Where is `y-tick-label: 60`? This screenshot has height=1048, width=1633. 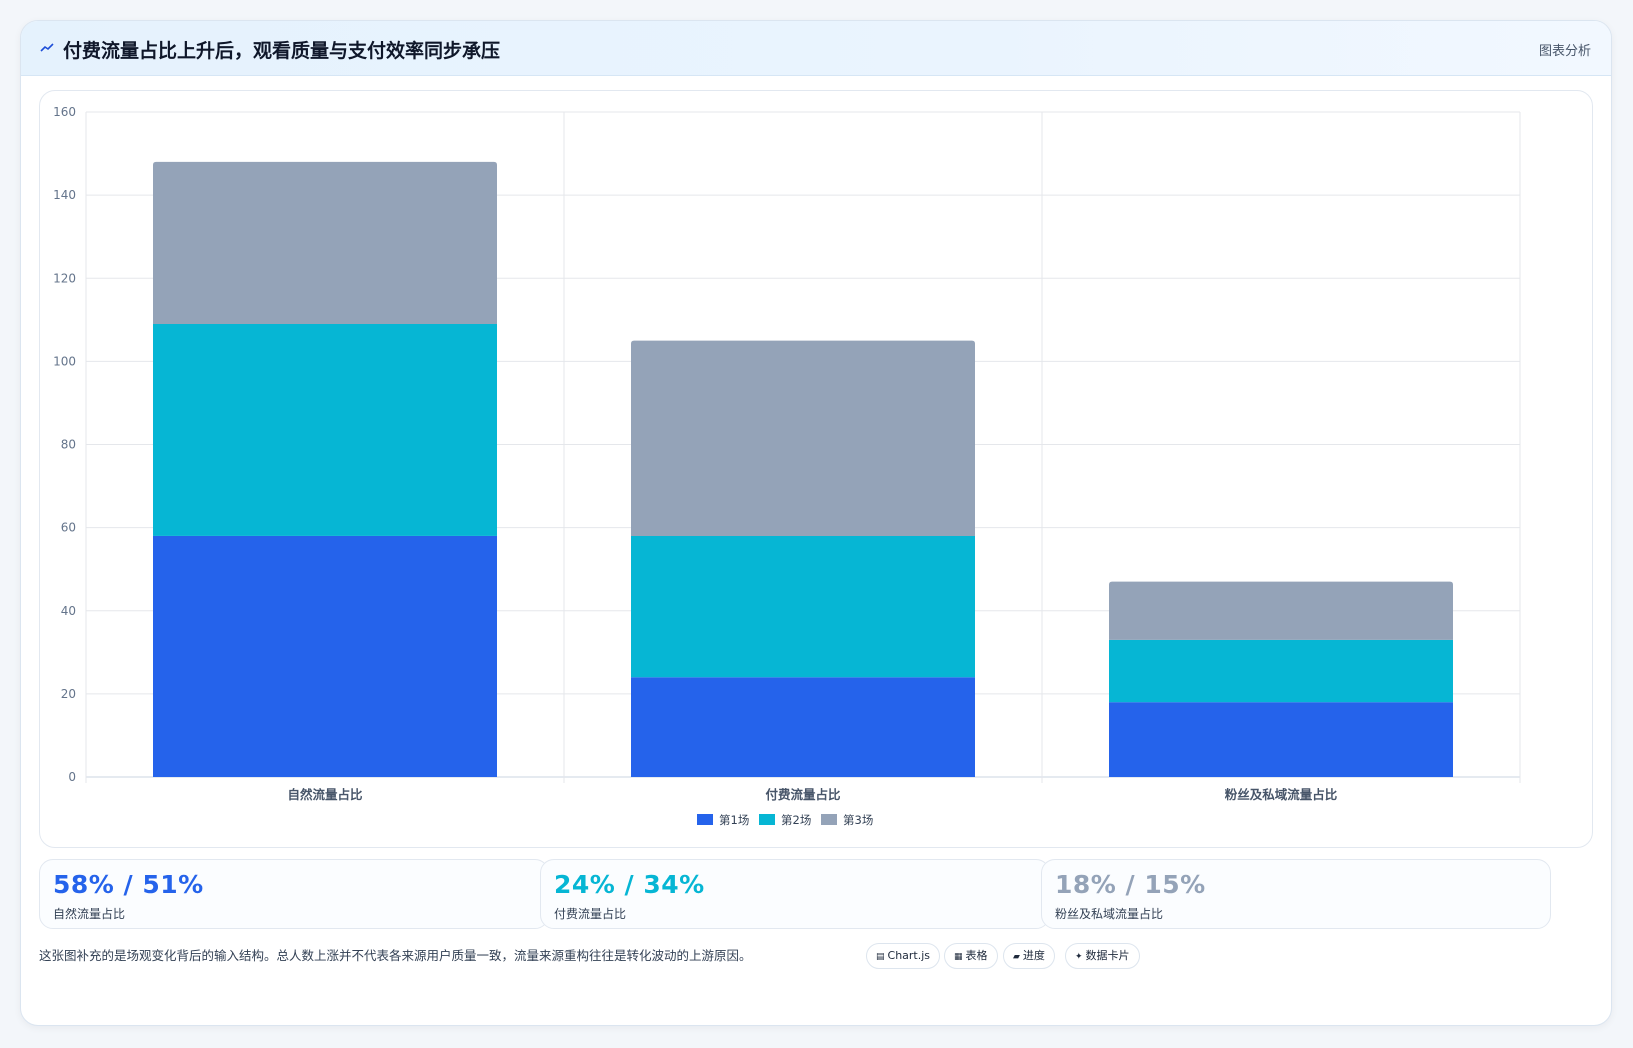 y-tick-label: 60 is located at coordinates (68, 528).